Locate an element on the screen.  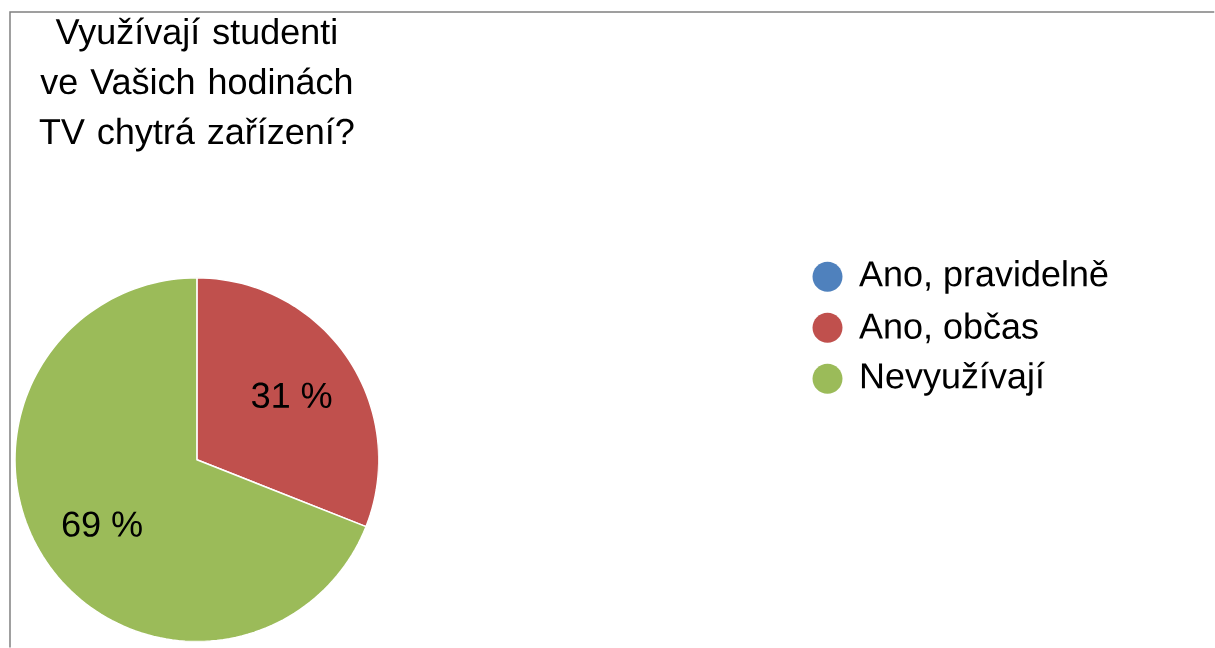
data-label: 69 % is located at coordinates (102, 524).